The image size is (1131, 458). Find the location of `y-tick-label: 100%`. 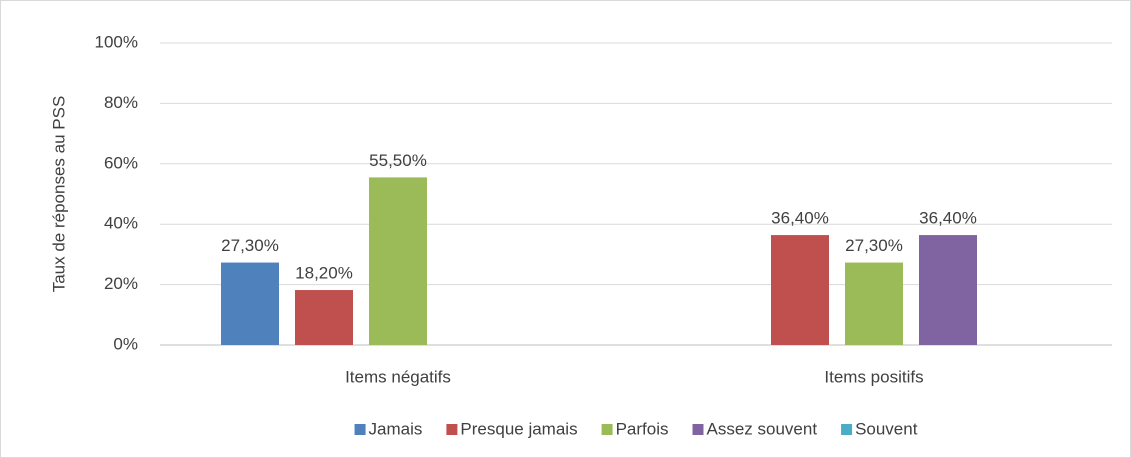

y-tick-label: 100% is located at coordinates (116, 41).